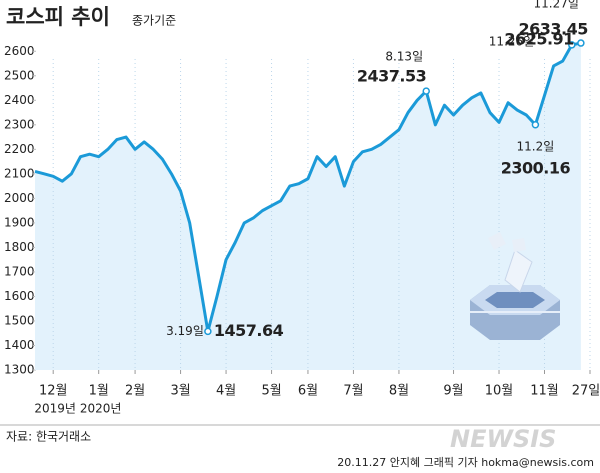  I want to click on y-tick-label: 1900, so click(19, 222).